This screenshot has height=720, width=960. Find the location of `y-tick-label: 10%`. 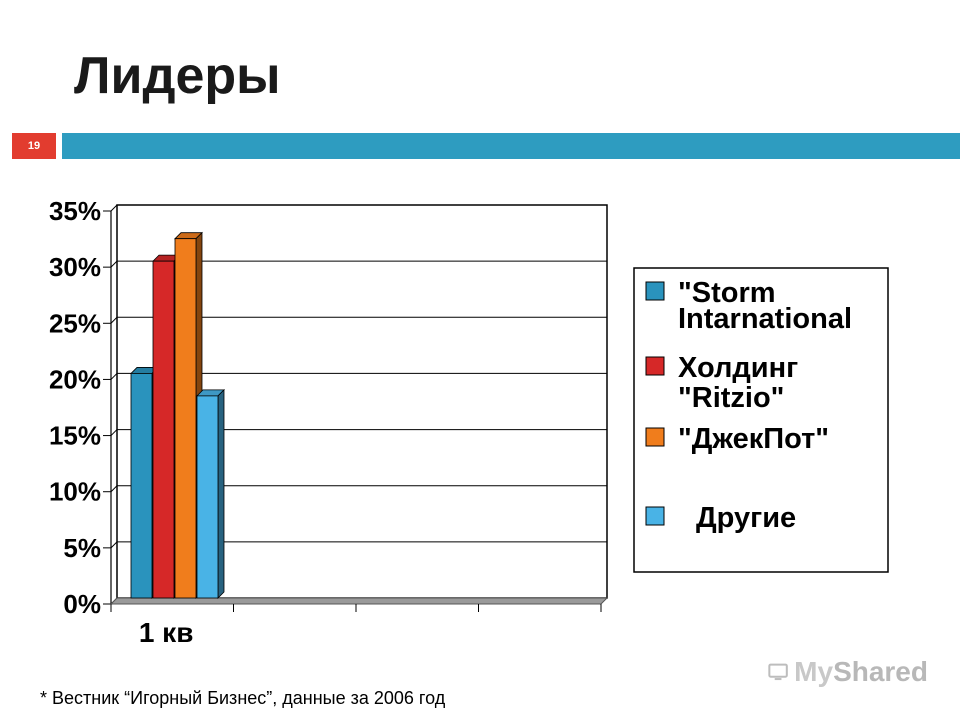

y-tick-label: 10% is located at coordinates (75, 492).